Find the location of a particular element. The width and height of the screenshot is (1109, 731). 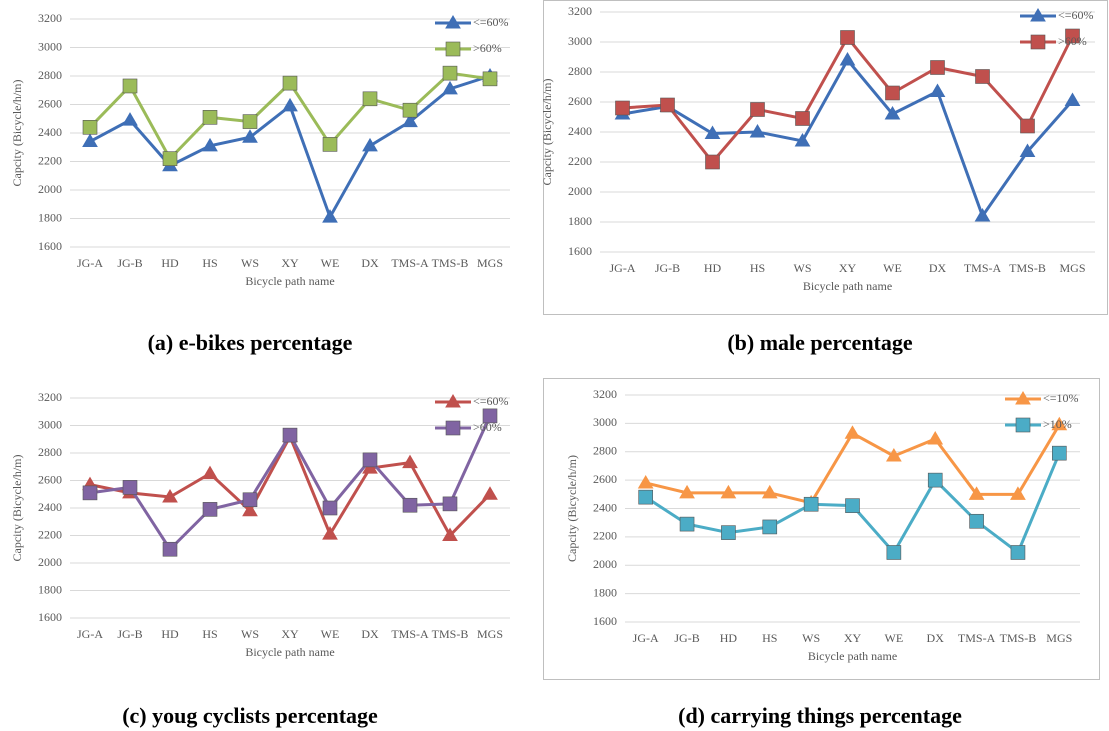

caption: (b) male percentage is located at coordinates (820, 342).